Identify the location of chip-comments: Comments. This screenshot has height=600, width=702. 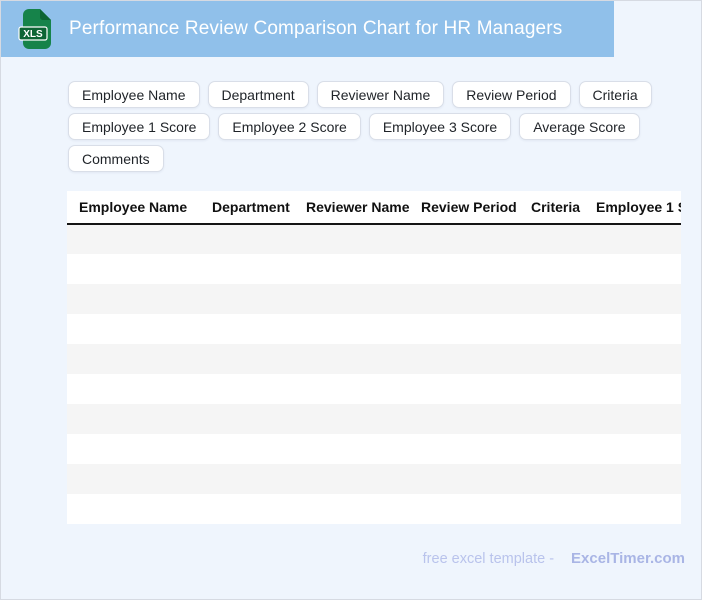
(116, 158).